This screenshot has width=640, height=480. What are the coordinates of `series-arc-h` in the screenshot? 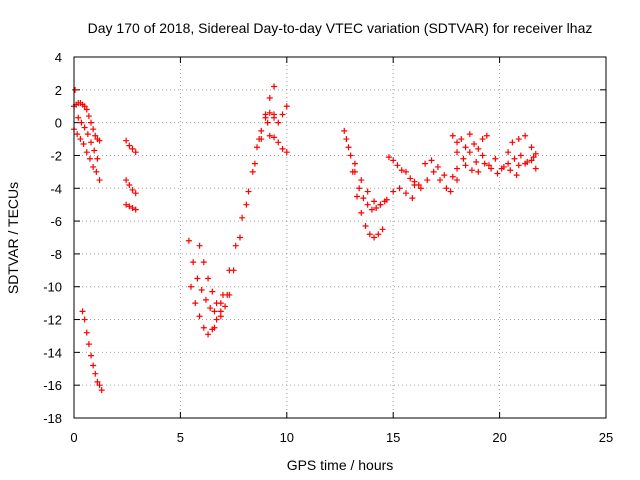 It's located at (201, 276).